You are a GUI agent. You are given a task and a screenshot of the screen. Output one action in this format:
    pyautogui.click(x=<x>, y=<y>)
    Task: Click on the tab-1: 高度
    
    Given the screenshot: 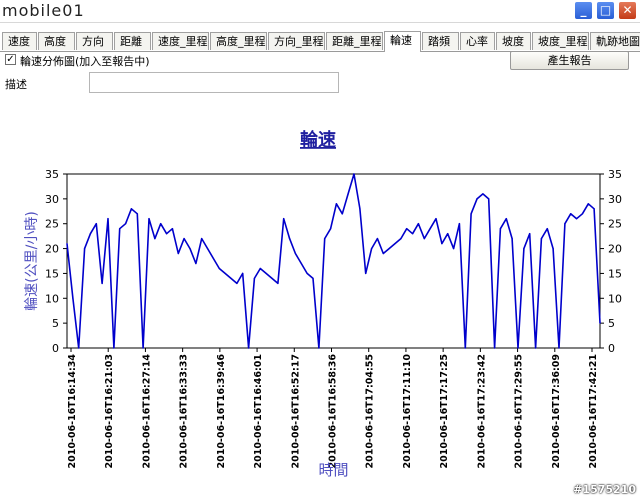 What is the action you would take?
    pyautogui.click(x=56, y=41)
    